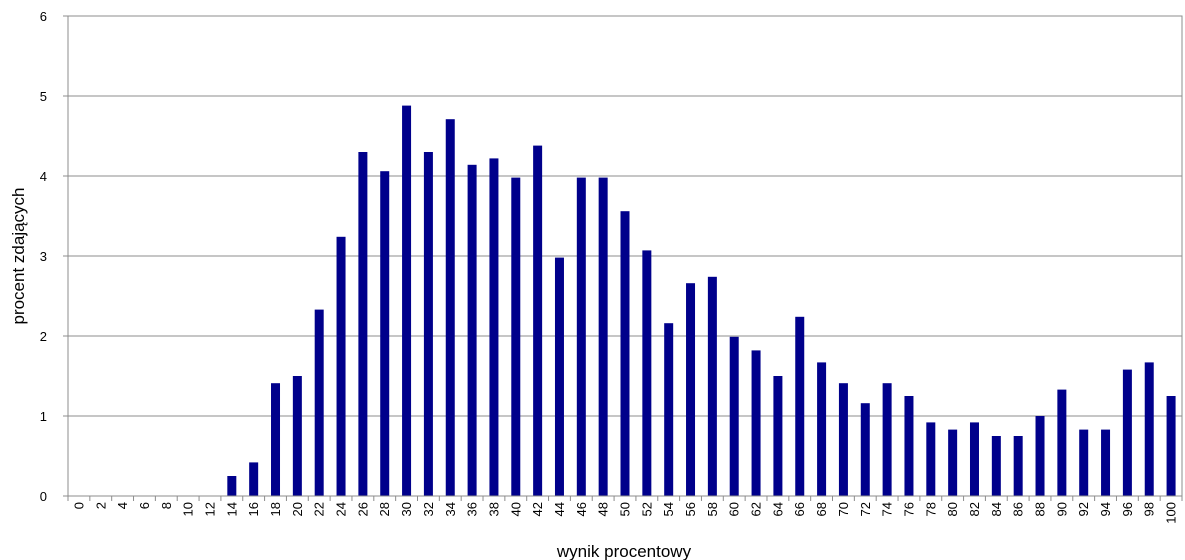  Describe the element at coordinates (362, 509) in the screenshot. I see `x-tick-label: 26` at that location.